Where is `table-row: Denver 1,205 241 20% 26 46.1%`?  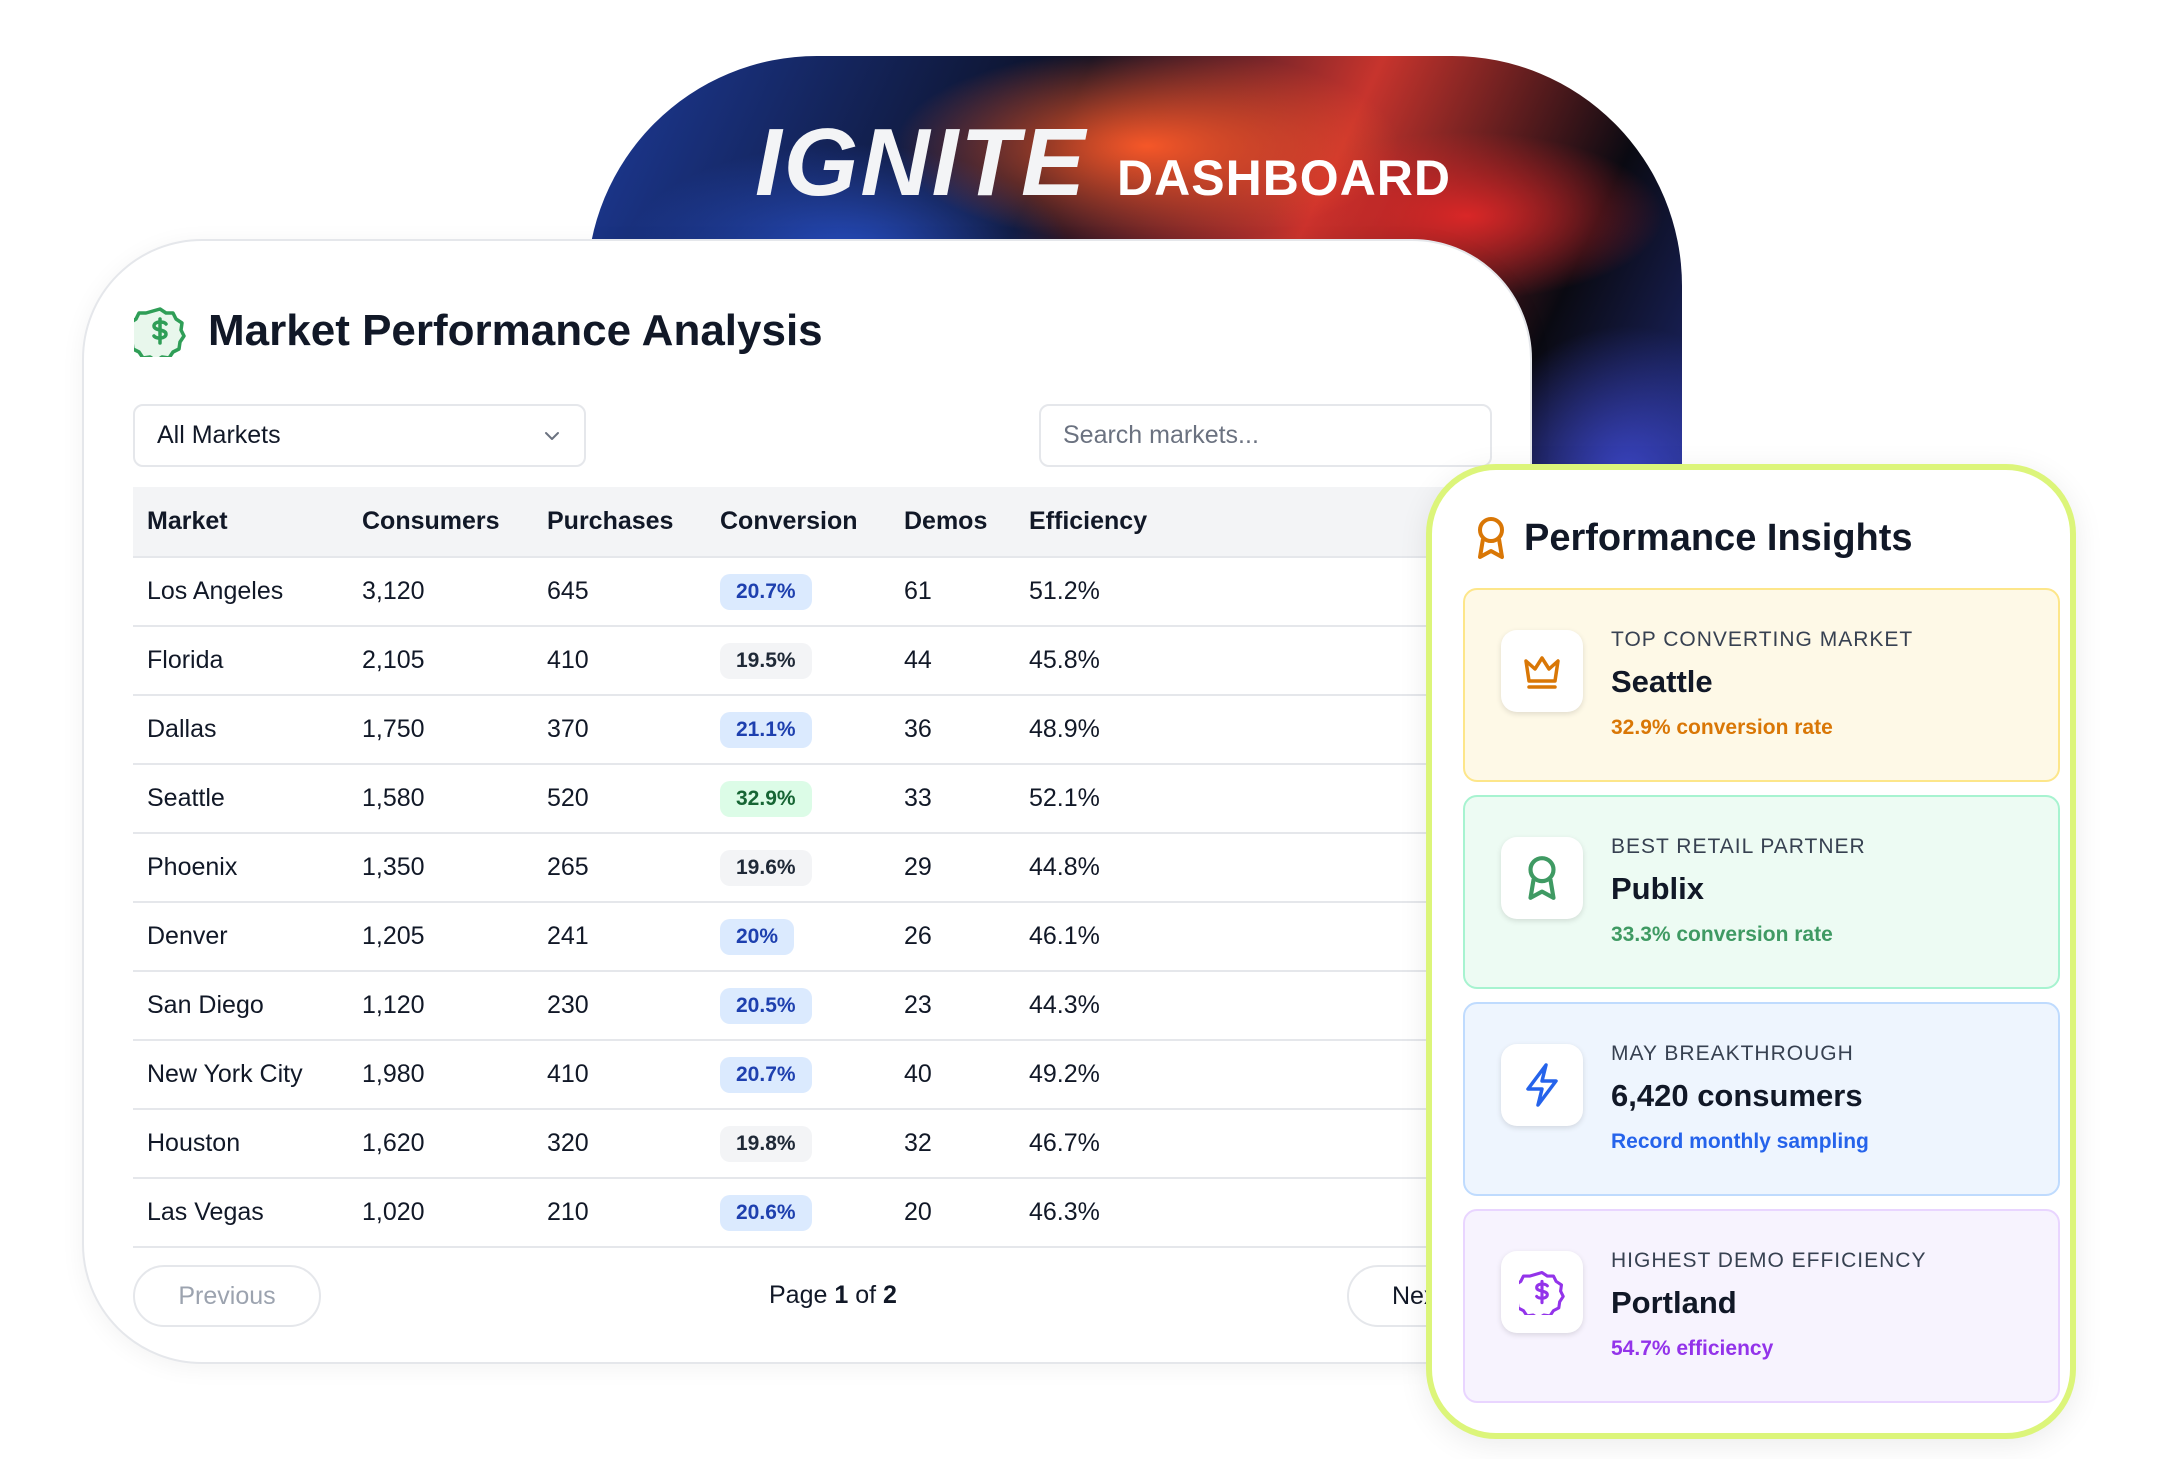
table-row: Denver 1,205 241 20% 26 46.1% is located at coordinates (831, 937).